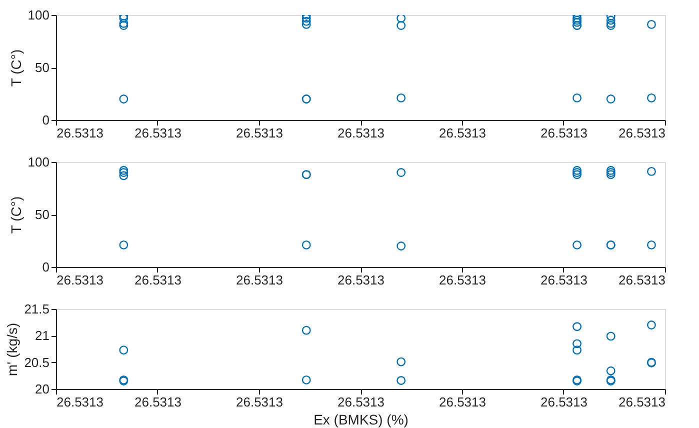  Describe the element at coordinates (42, 389) in the screenshot. I see `y-tick-label: 20` at that location.